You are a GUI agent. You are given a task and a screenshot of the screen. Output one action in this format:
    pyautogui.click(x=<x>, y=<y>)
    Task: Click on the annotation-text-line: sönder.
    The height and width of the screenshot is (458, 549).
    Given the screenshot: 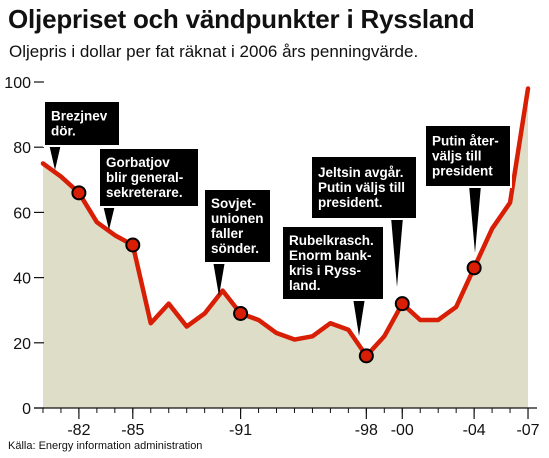 What is the action you would take?
    pyautogui.click(x=235, y=248)
    